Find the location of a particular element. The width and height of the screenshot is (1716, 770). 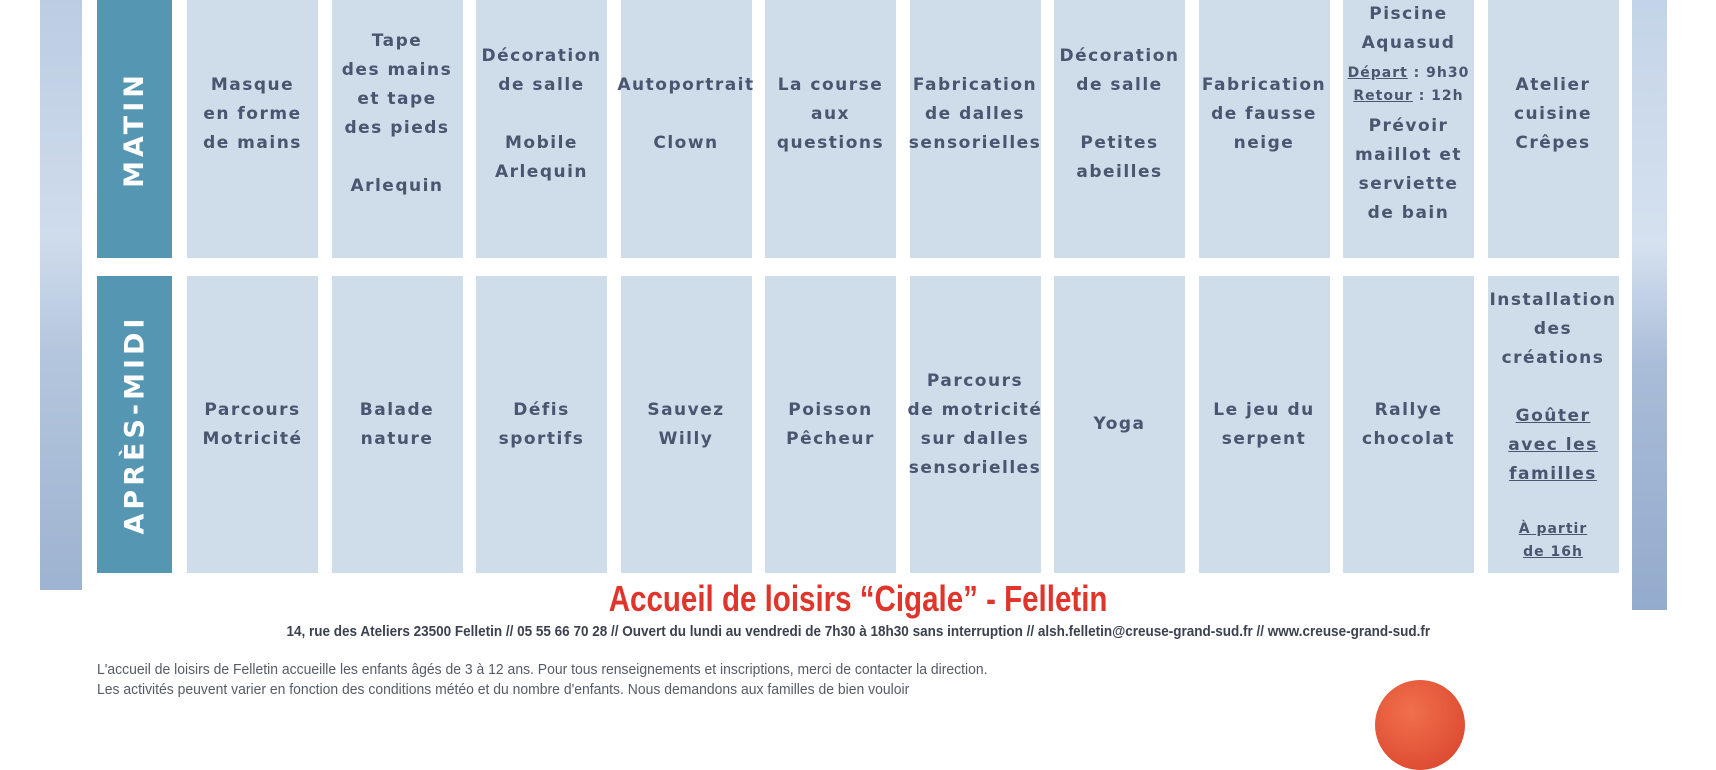

activity-line: Poisson is located at coordinates (830, 410).